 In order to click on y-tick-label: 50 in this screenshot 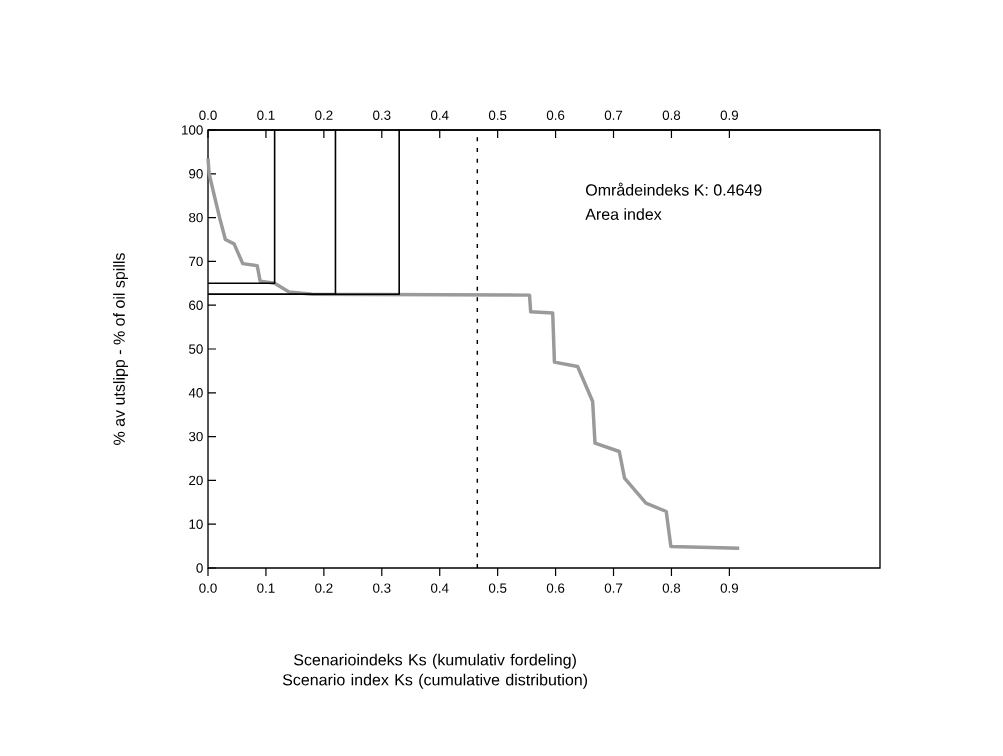, I will do `click(196, 349)`.